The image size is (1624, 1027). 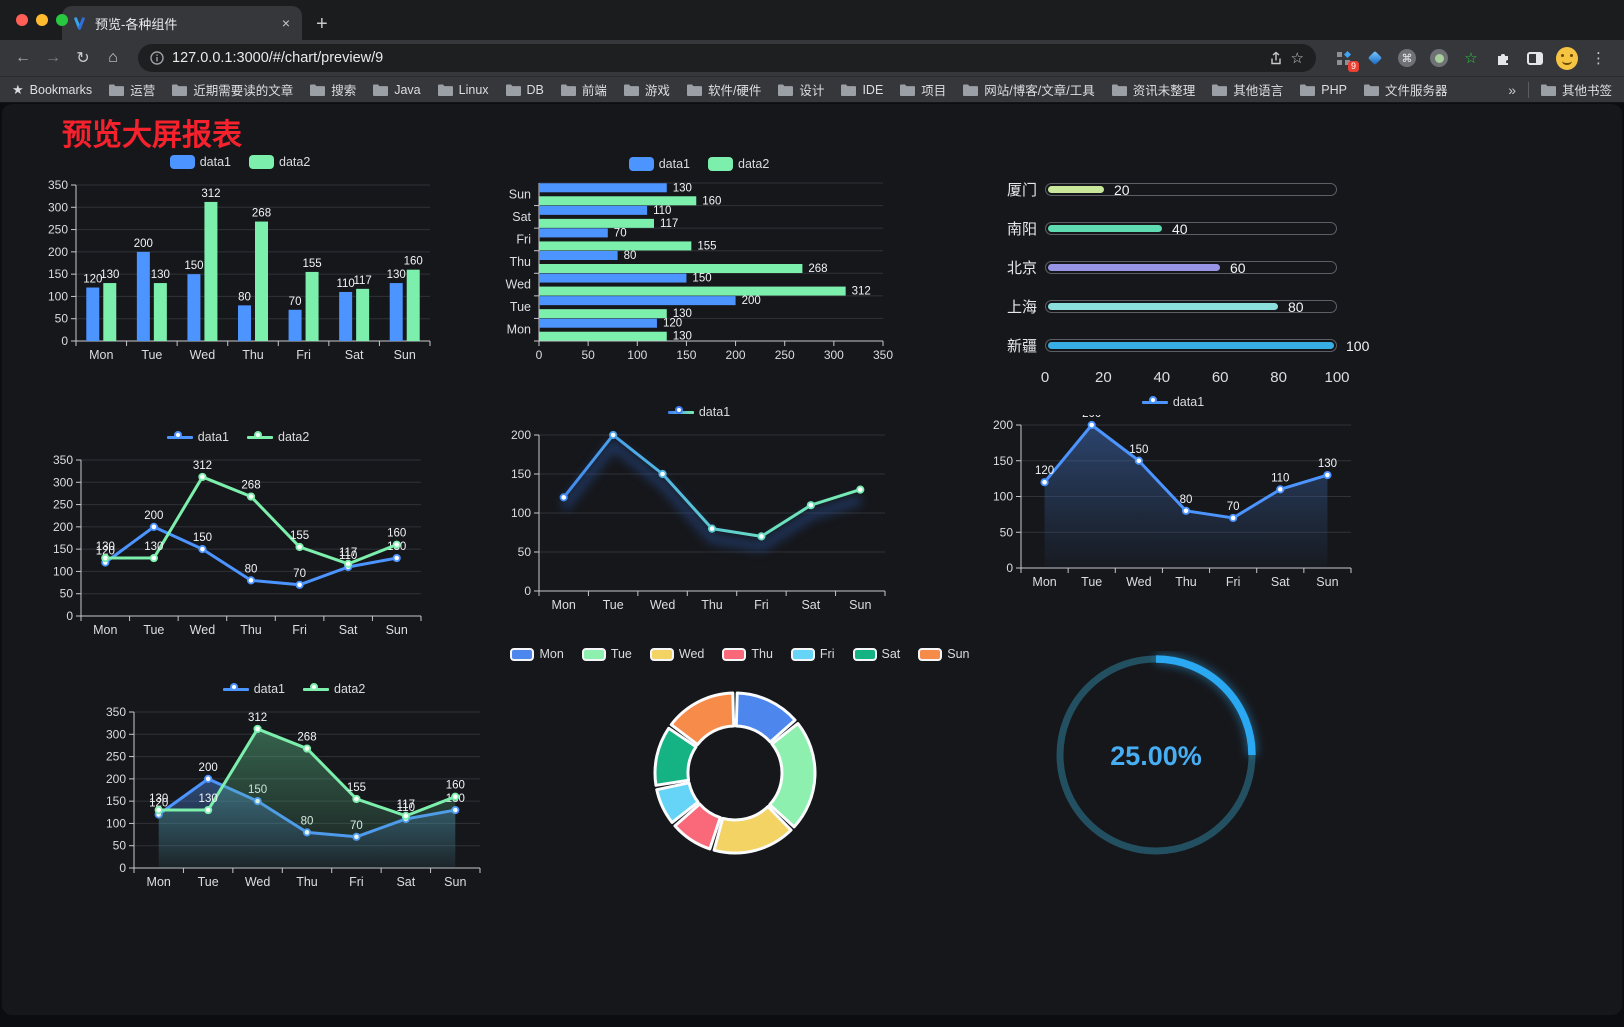 I want to click on chart-legend: data1, so click(x=699, y=412).